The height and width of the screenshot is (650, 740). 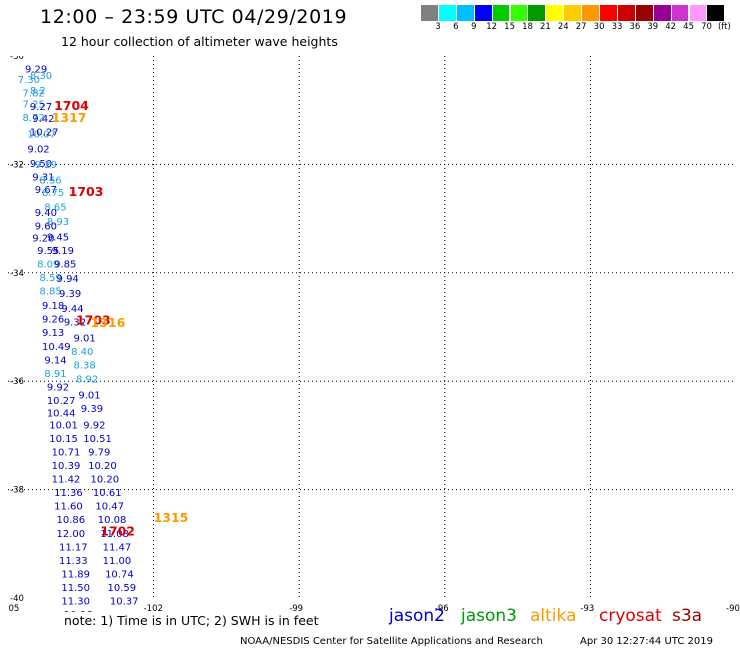 I want to click on wave-height-value: 8.65, so click(x=55, y=207).